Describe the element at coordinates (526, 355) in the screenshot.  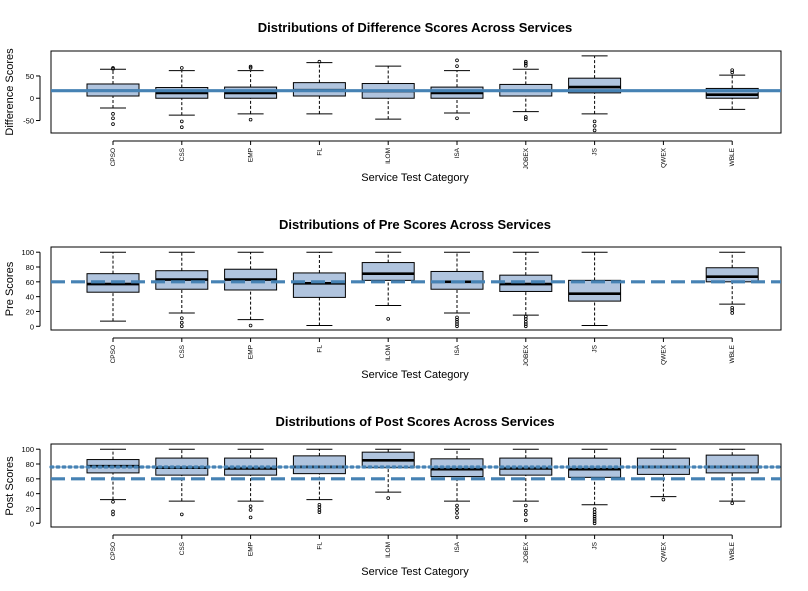
I see `x-tick-label: JOBEX` at that location.